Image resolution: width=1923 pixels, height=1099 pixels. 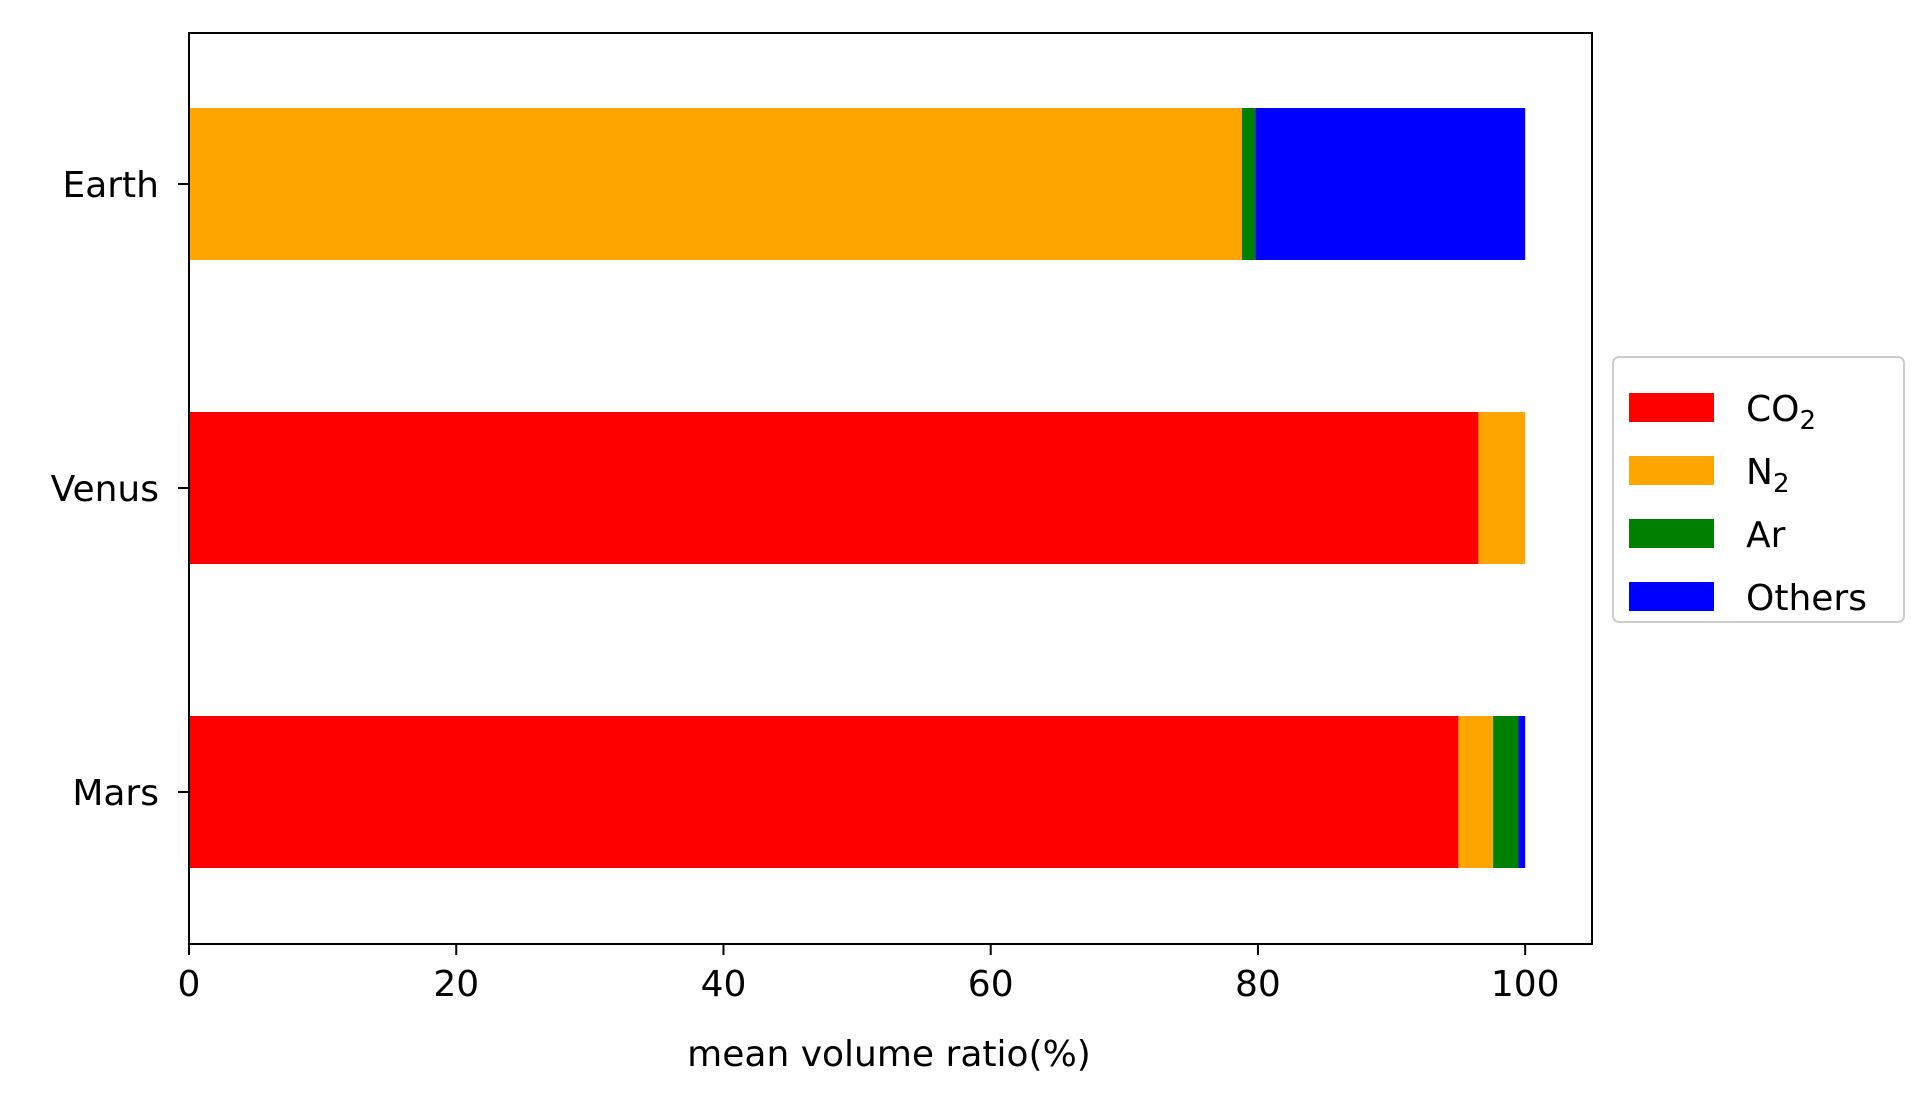 What do you see at coordinates (1248, 184) in the screenshot?
I see `bar-earth-ar` at bounding box center [1248, 184].